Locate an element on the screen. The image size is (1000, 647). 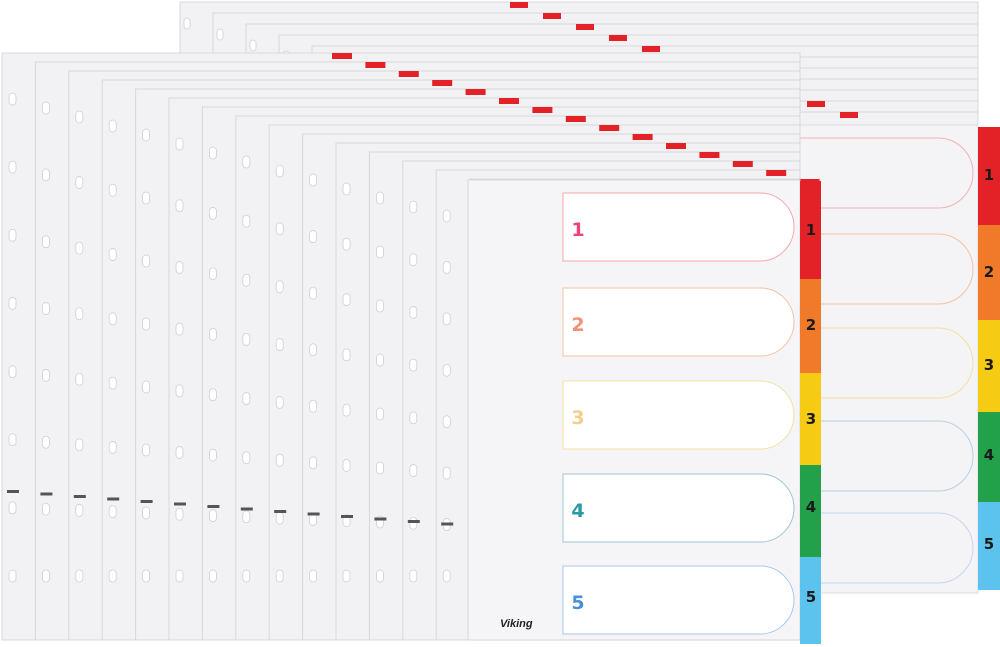
back-tab-label-2: 2 is located at coordinates (989, 272).